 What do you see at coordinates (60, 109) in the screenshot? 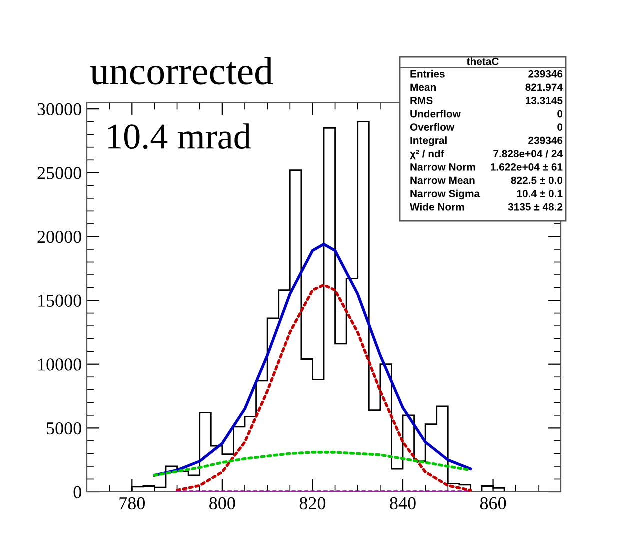
I see `y-tick-label: 30000` at bounding box center [60, 109].